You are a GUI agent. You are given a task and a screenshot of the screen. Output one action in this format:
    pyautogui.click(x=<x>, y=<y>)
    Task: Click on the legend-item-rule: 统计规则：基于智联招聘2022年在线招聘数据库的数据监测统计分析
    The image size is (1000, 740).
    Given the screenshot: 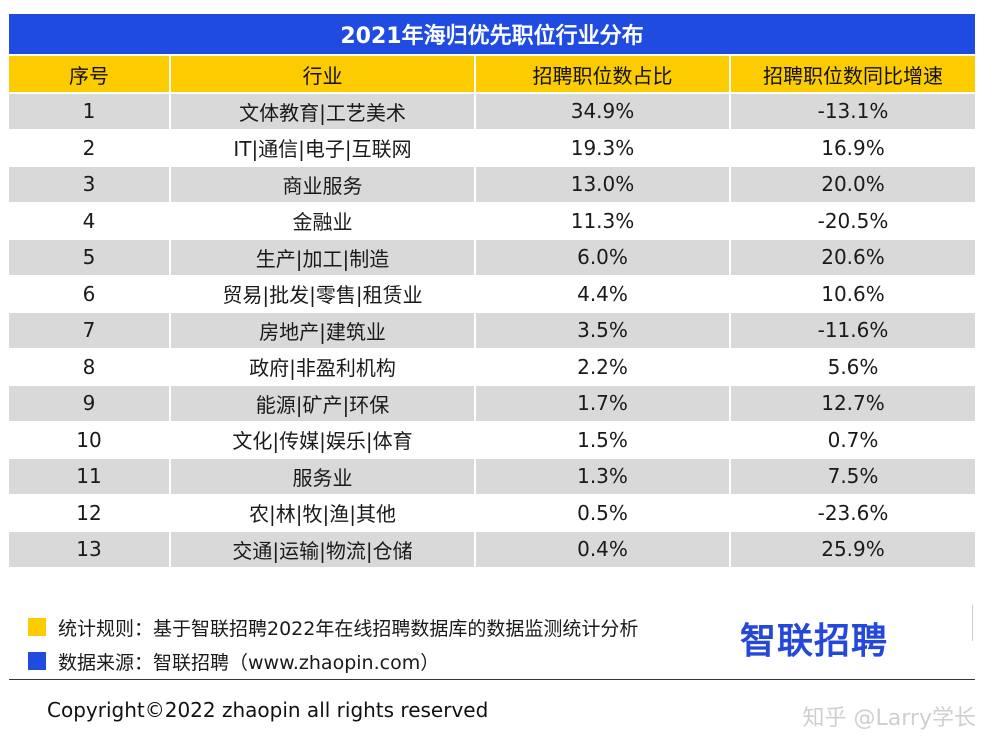 What is the action you would take?
    pyautogui.click(x=333, y=627)
    